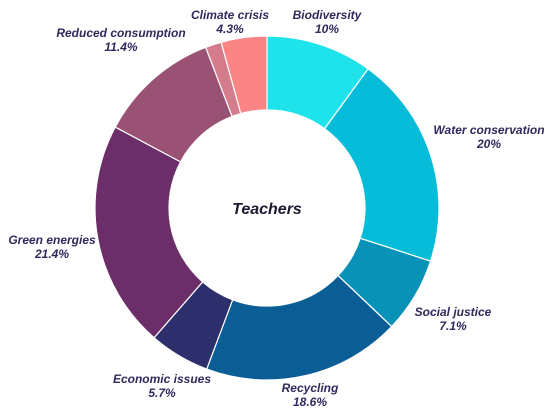 The height and width of the screenshot is (415, 550). Describe the element at coordinates (230, 15) in the screenshot. I see `slice-label-name: Climate crisis` at that location.